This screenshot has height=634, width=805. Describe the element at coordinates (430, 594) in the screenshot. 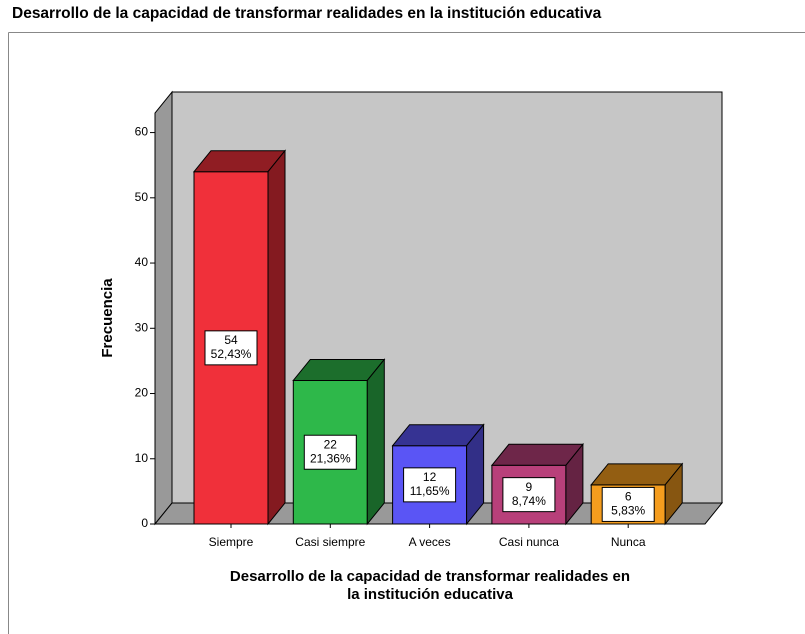

I see `x-axis-title: la institución educativa` at that location.